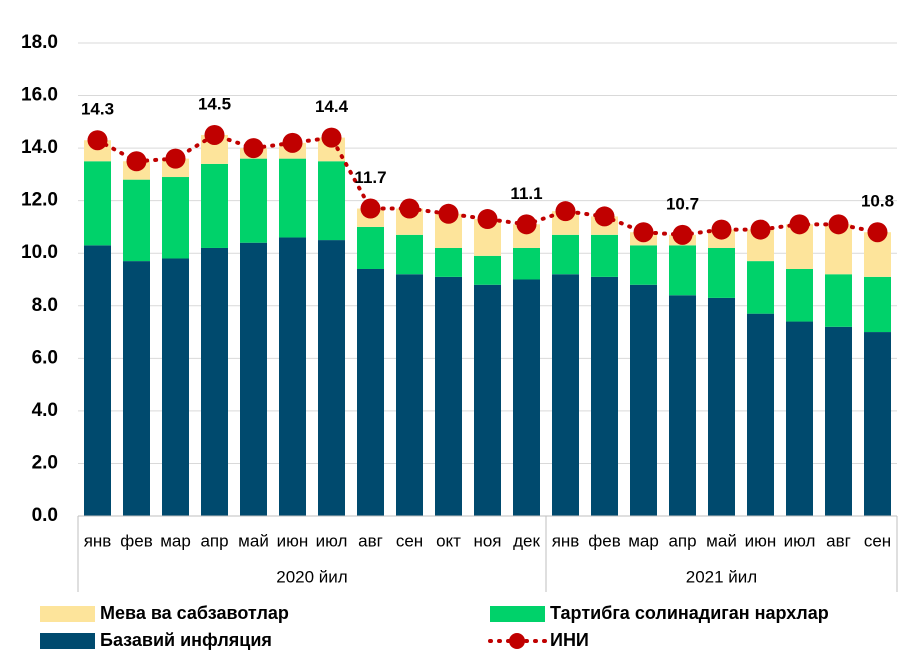 Image resolution: width=902 pixels, height=655 pixels. What do you see at coordinates (721, 540) in the screenshot?
I see `x-tick-label: май` at bounding box center [721, 540].